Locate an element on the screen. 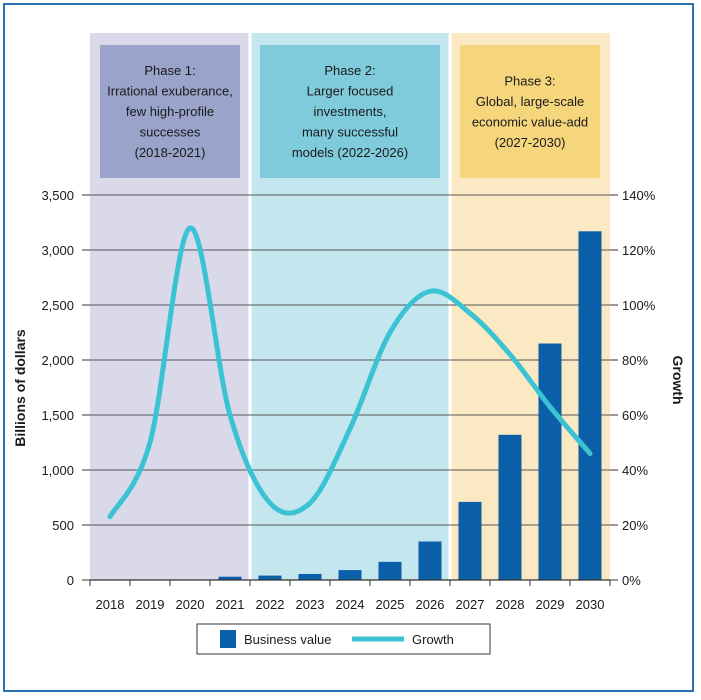  y2-tick-label: 60% is located at coordinates (635, 415).